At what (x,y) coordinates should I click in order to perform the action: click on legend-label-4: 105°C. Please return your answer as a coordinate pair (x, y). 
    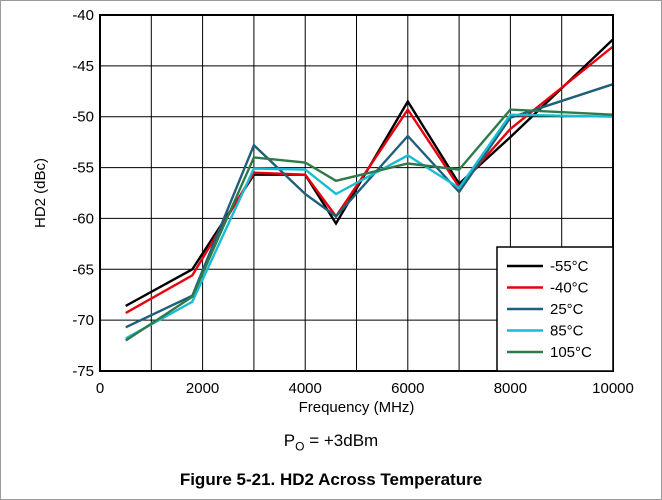
    Looking at the image, I should click on (571, 352).